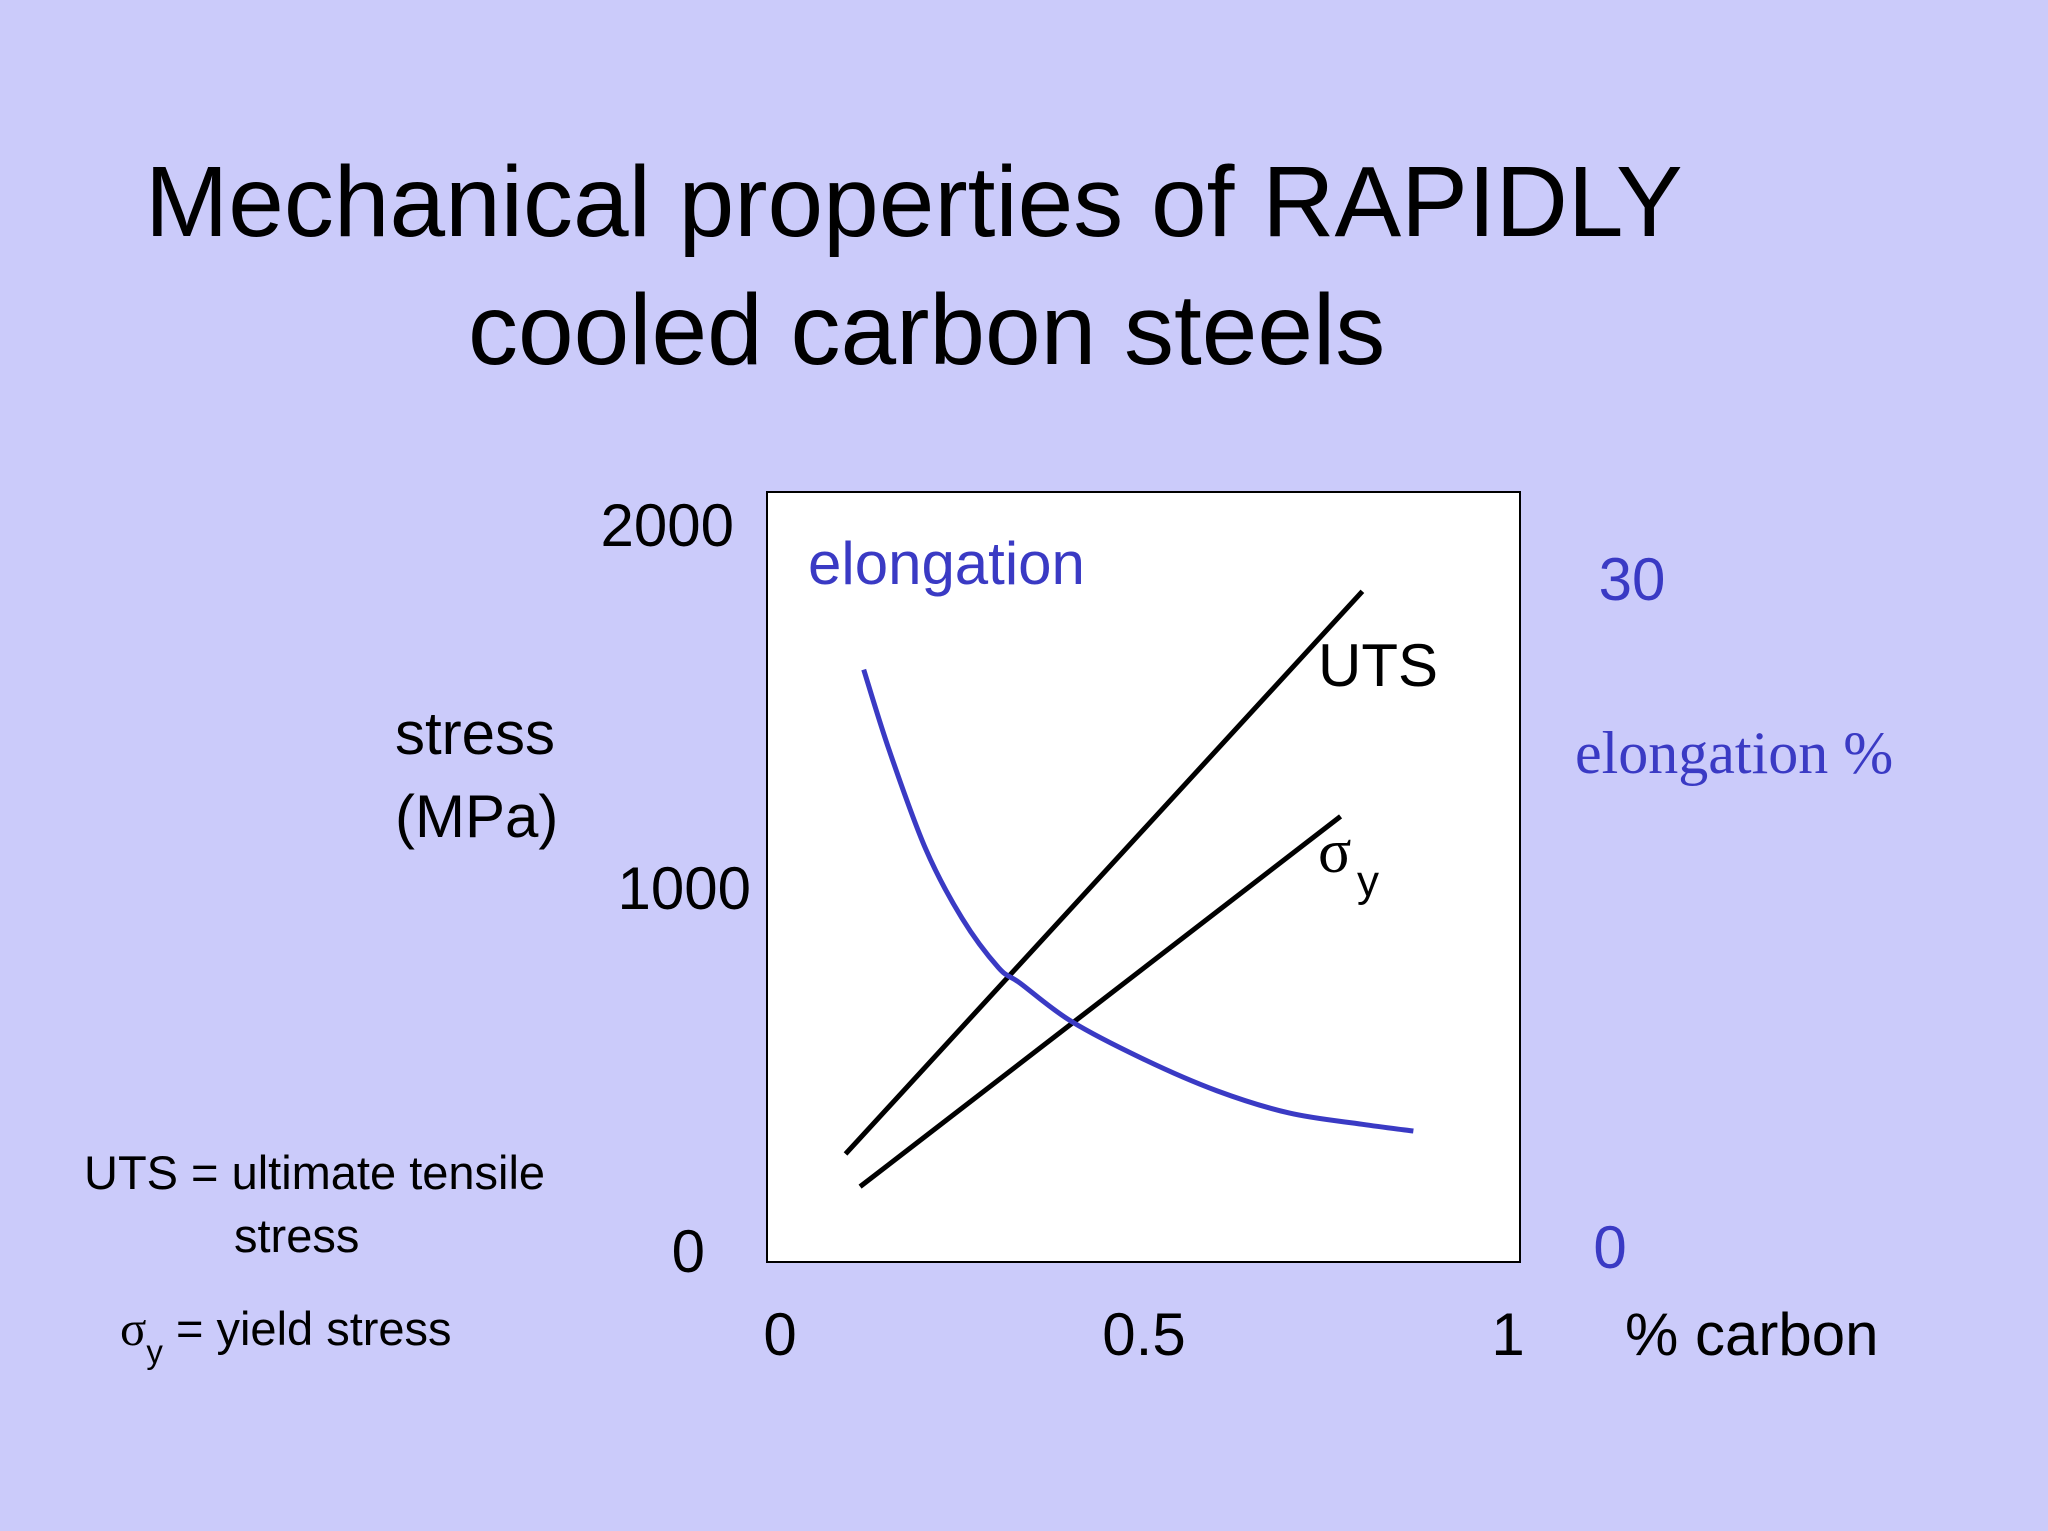 Image resolution: width=2048 pixels, height=1531 pixels. What do you see at coordinates (476, 816) in the screenshot?
I see `y-axis-label-line-2: (MPa)` at bounding box center [476, 816].